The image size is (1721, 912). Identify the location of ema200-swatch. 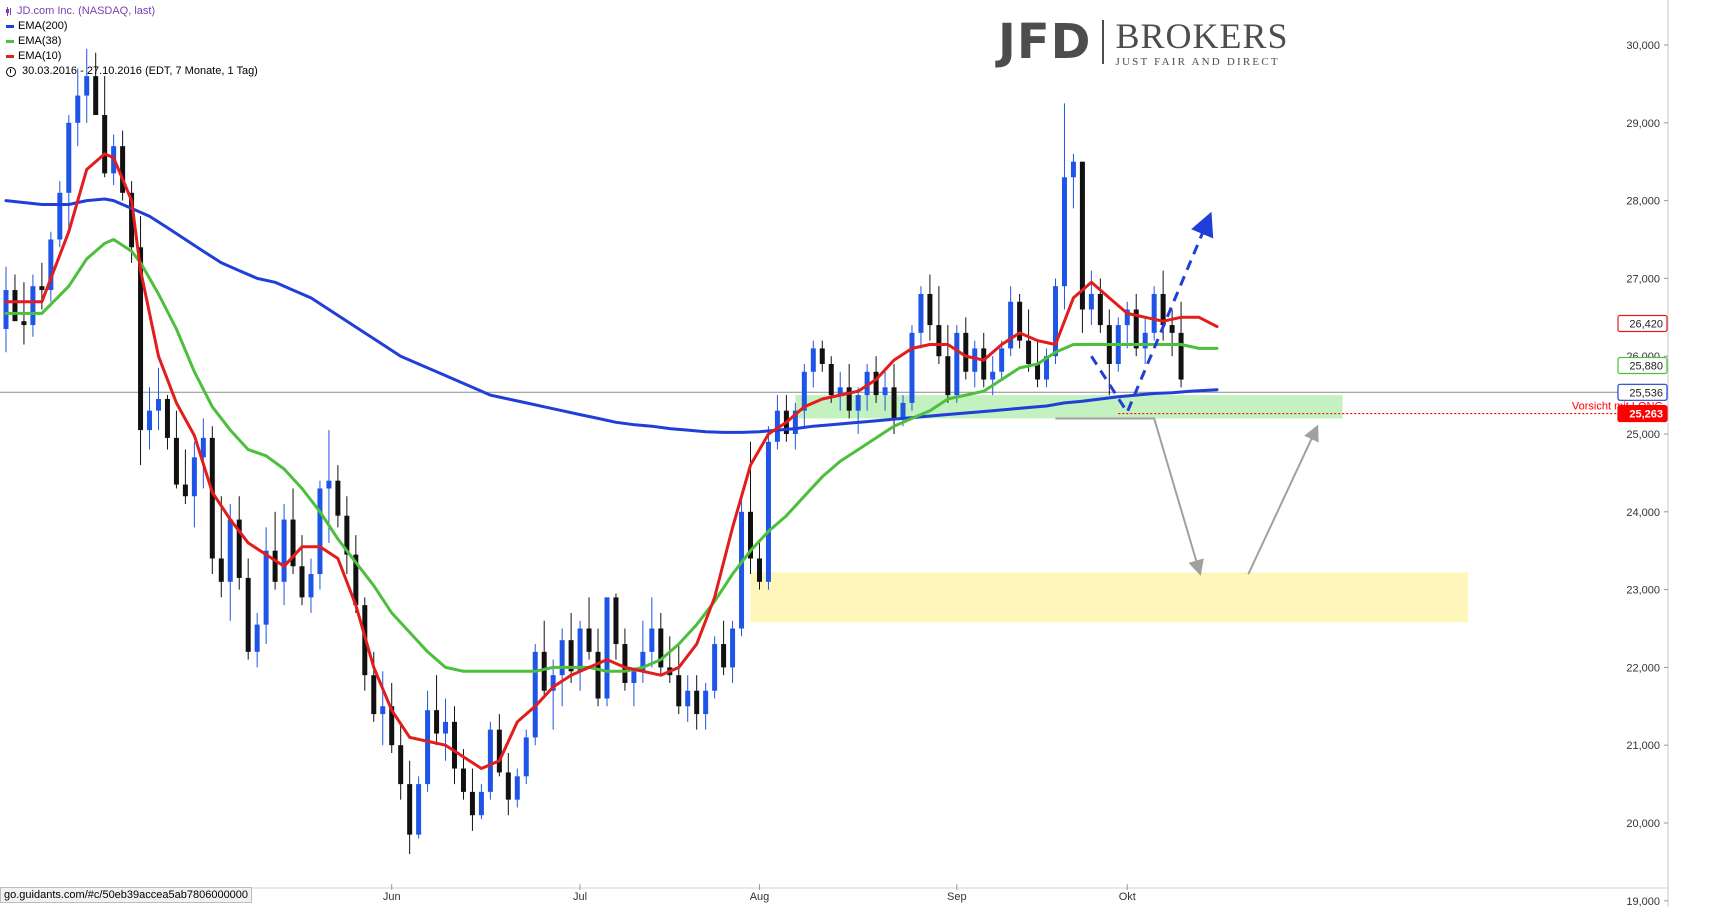
(10, 26).